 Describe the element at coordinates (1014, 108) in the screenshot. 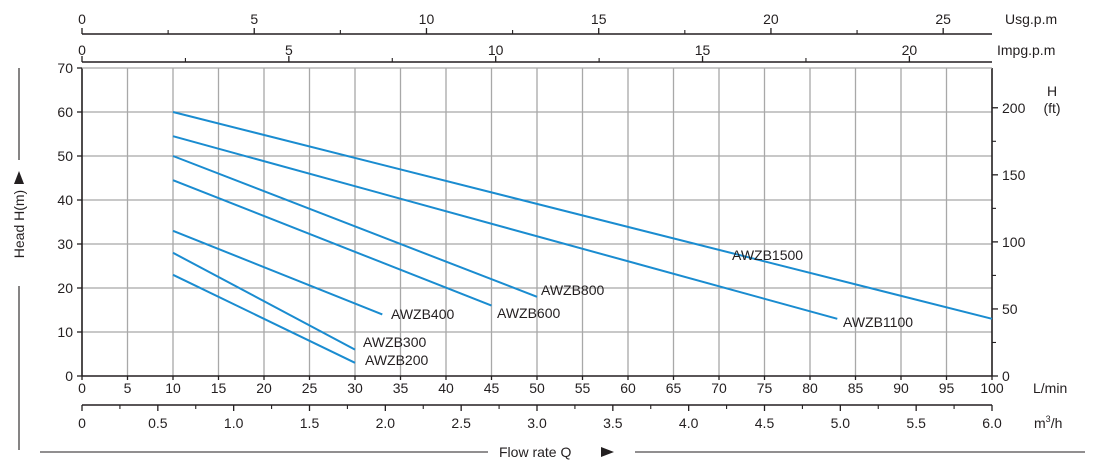

I see `ft-tick-label: 200` at that location.